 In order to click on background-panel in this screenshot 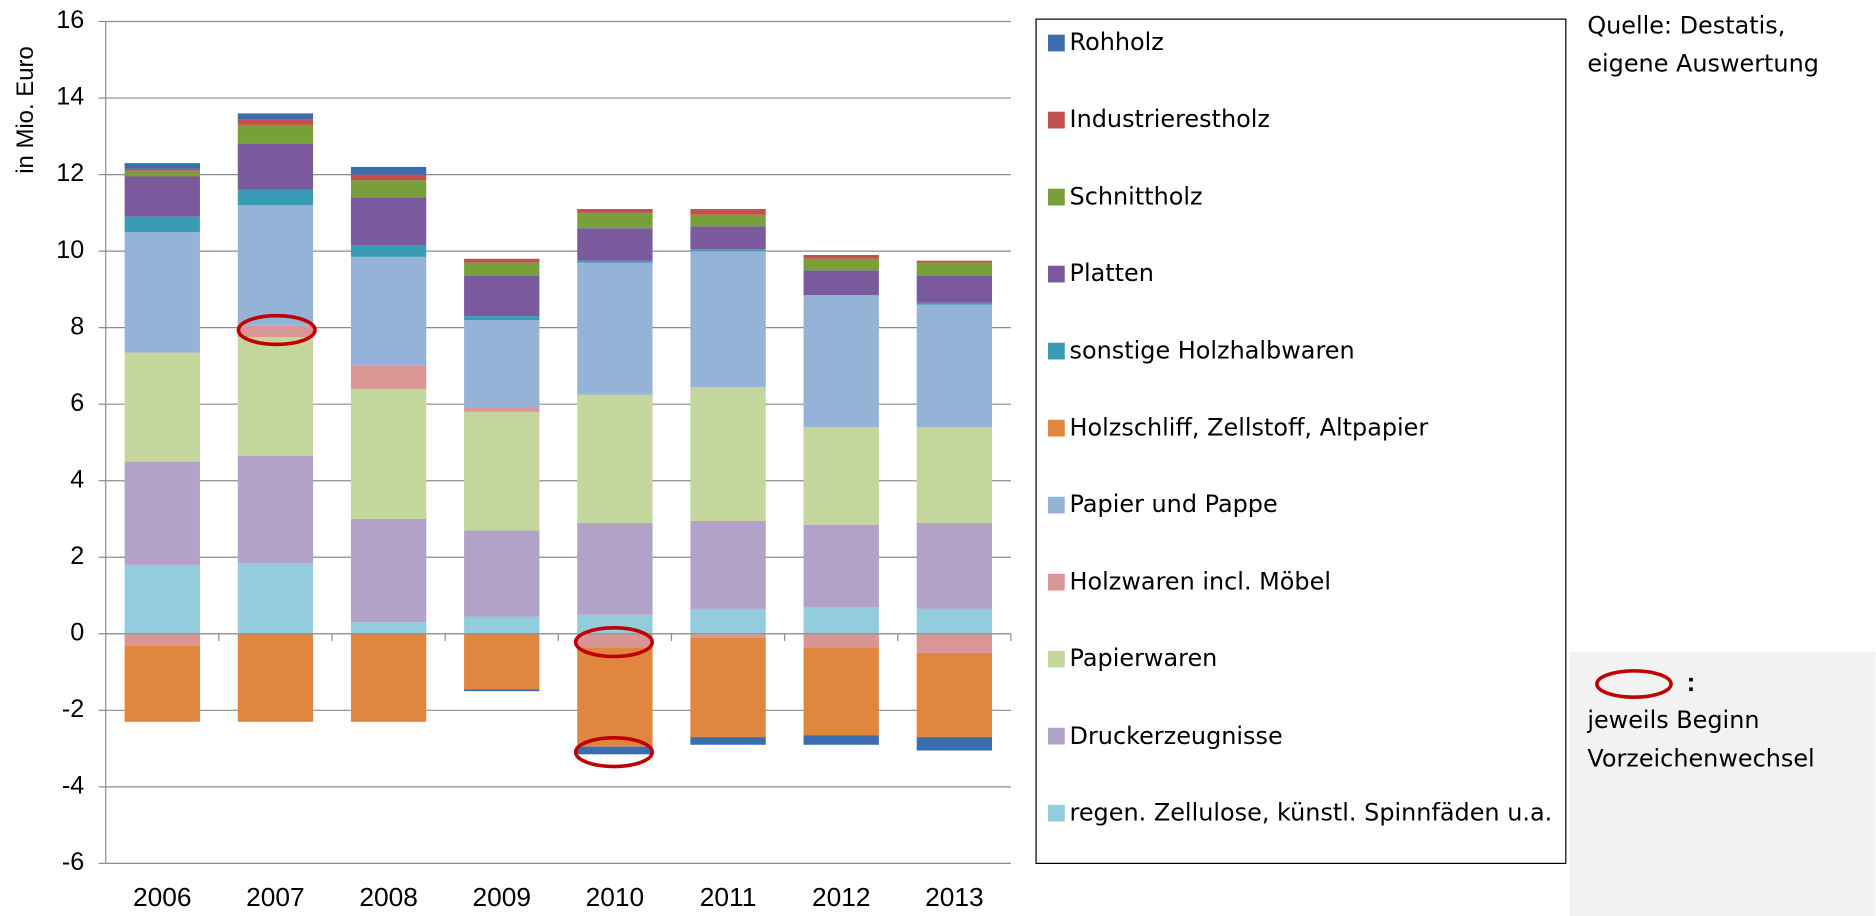, I will do `click(1722, 783)`.